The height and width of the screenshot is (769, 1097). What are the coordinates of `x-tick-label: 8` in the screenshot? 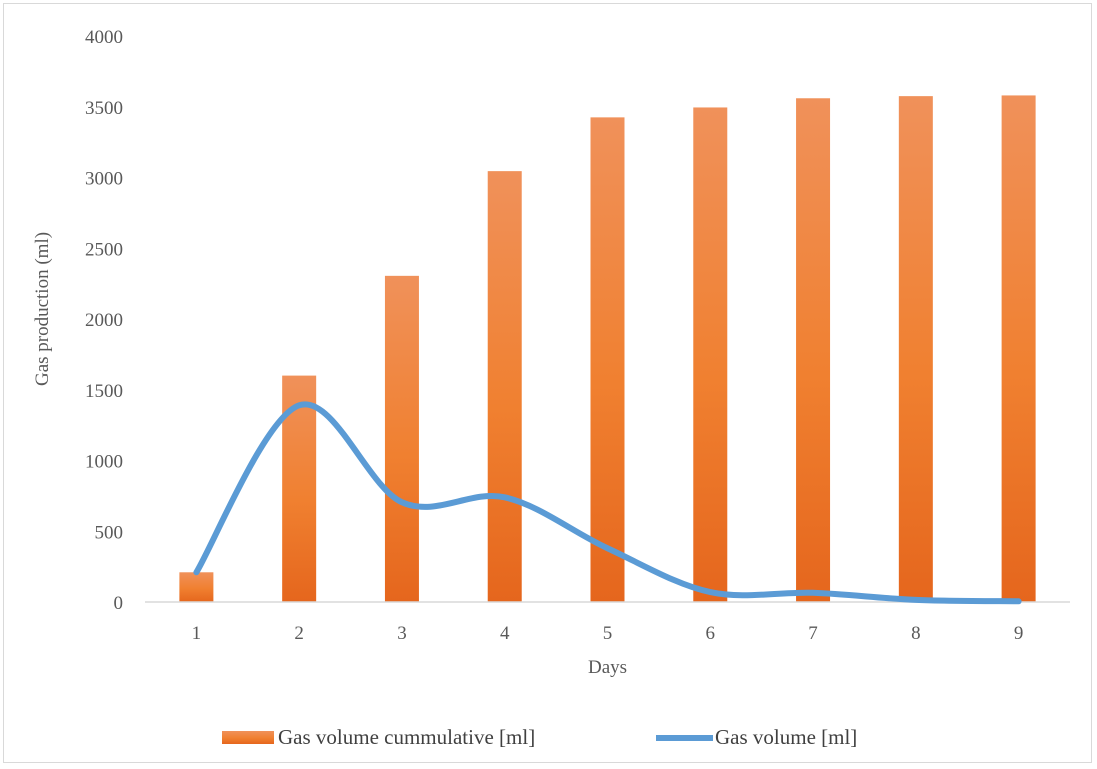 It's located at (916, 633).